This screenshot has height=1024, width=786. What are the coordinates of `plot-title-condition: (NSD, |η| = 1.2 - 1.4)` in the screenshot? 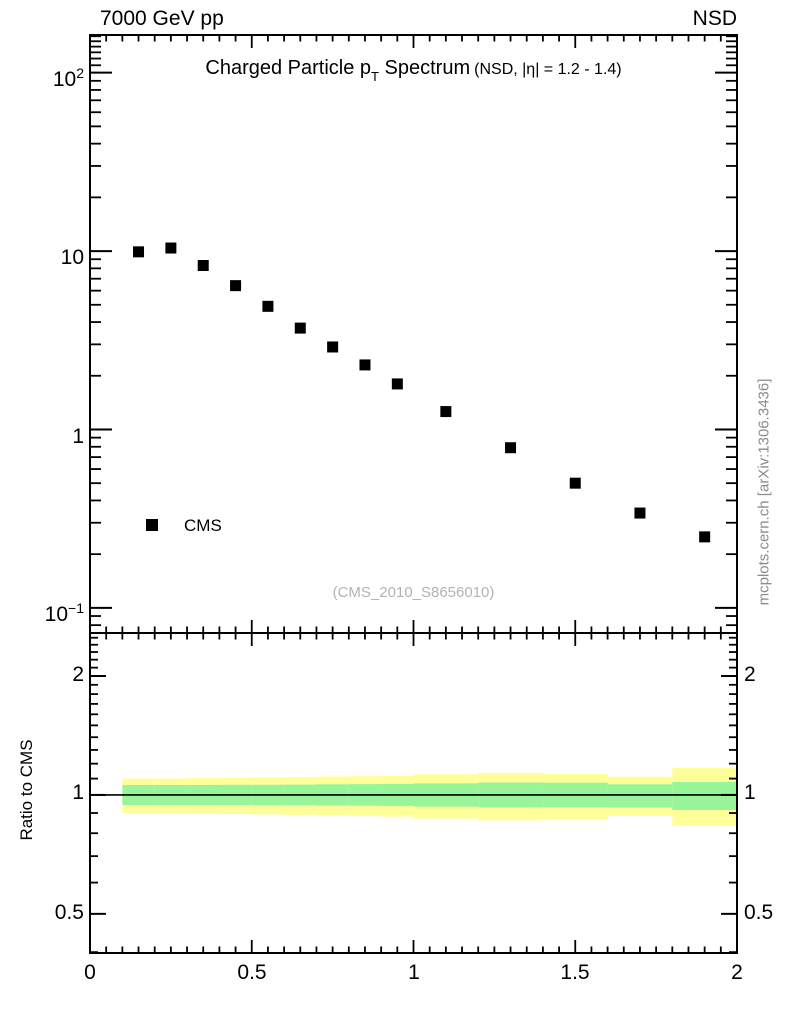 It's located at (548, 69).